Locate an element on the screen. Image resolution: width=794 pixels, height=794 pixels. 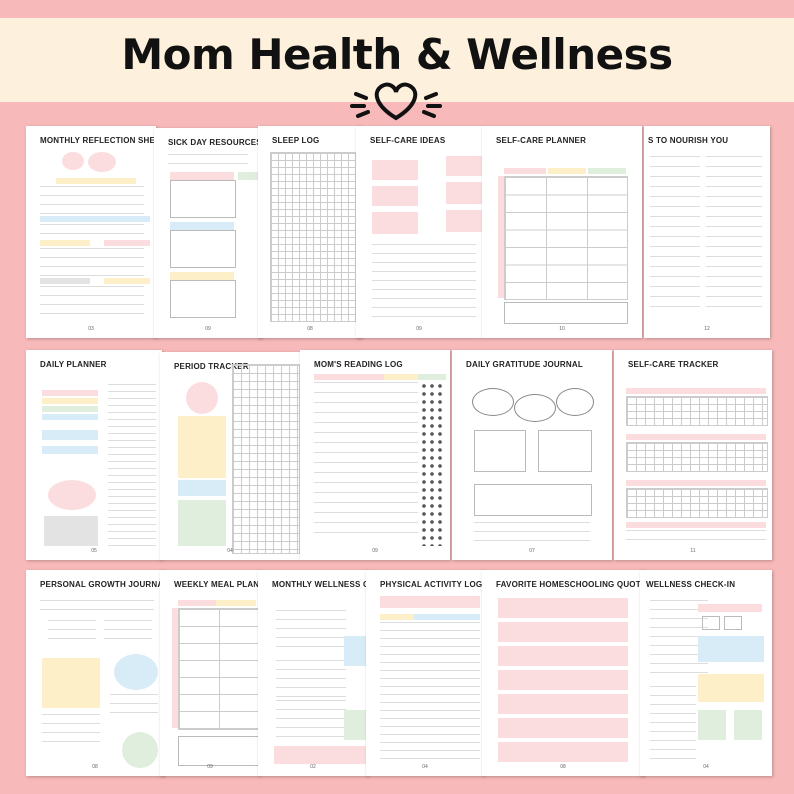
page-favorite-homeschooling-quotes: FAVORITE HOMESCHOOLING QUOTES... 08 is located at coordinates (563, 673).